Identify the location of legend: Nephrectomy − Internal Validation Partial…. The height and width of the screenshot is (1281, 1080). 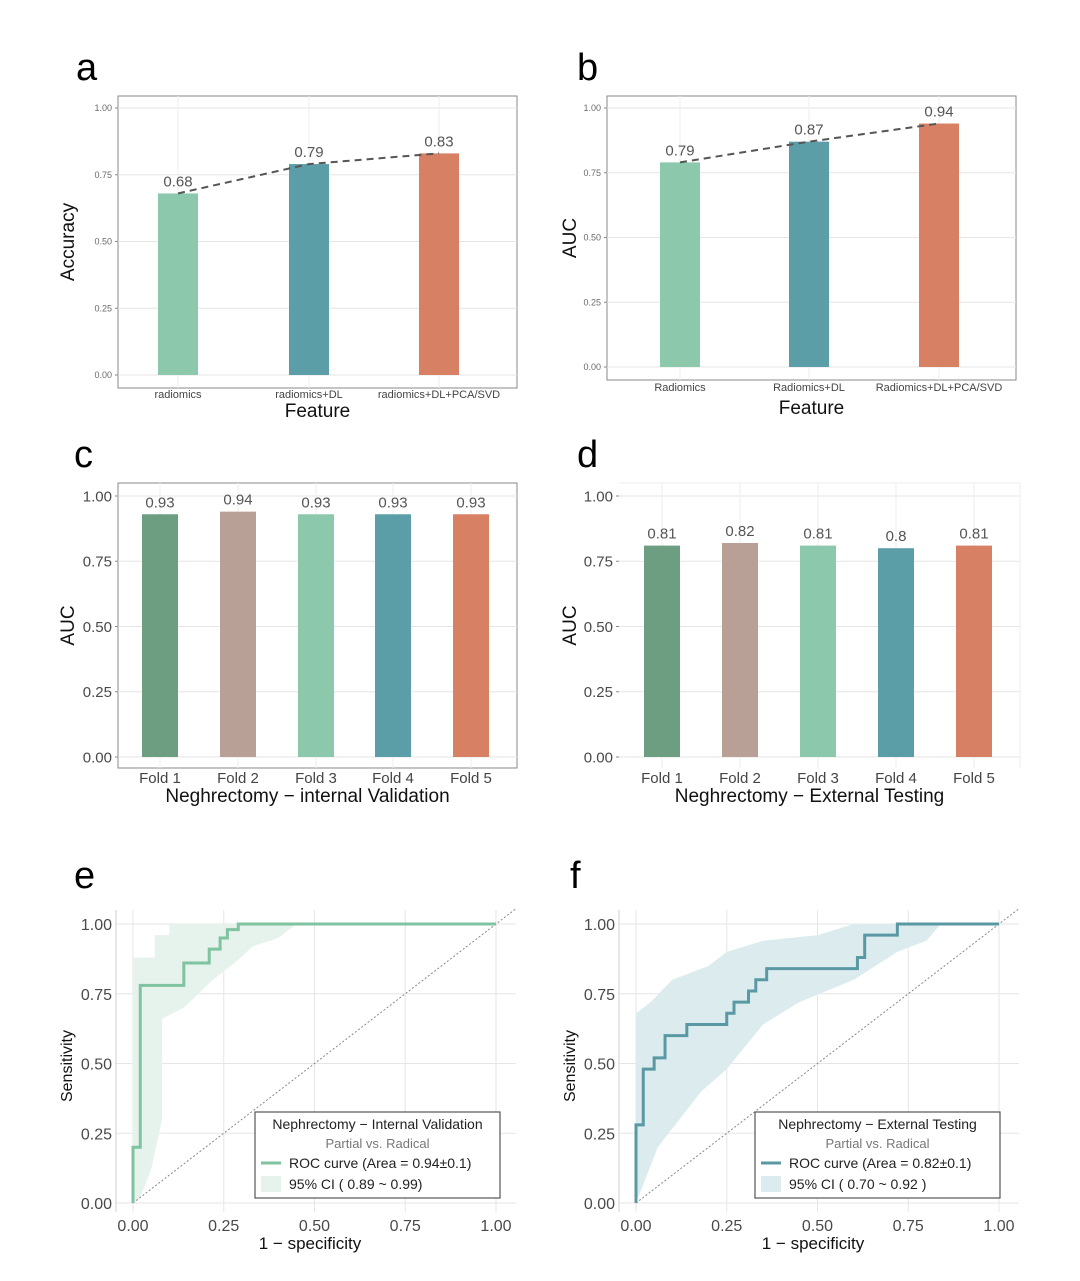
(377, 1155).